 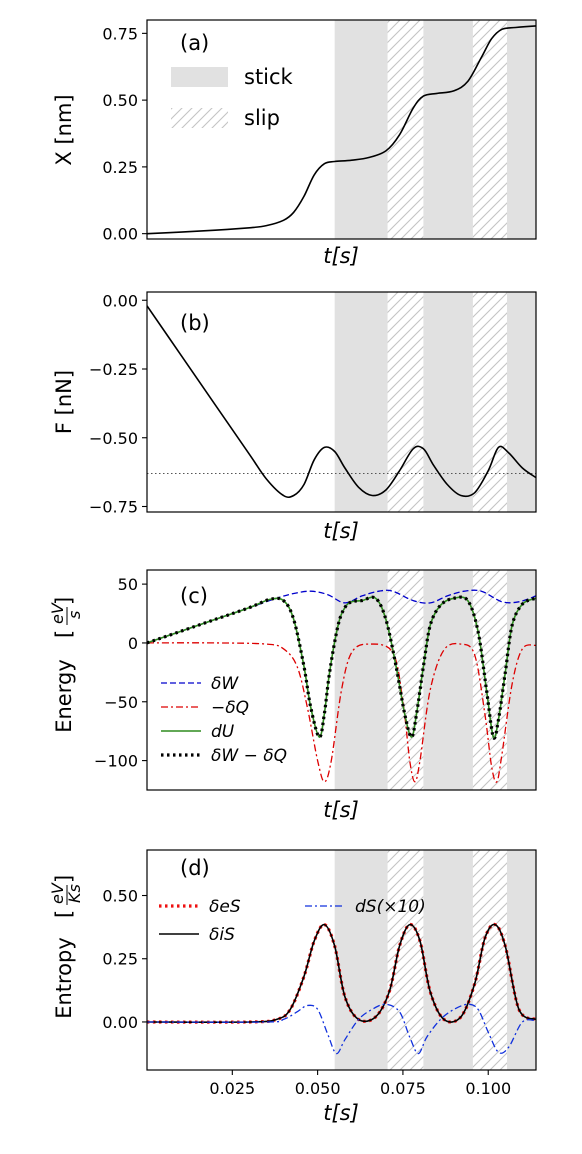 I want to click on panel-d-frame, so click(x=341, y=960).